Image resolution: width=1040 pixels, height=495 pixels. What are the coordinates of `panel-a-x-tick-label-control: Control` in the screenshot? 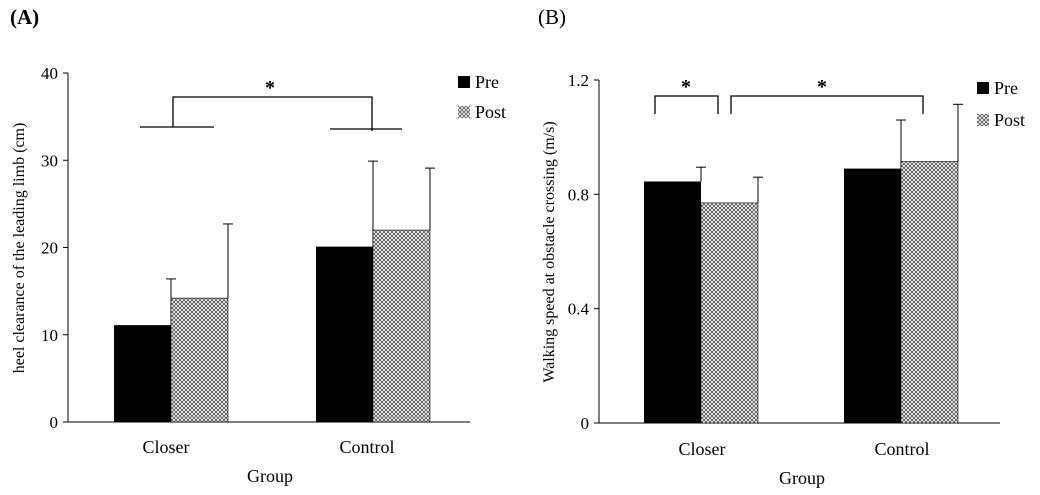 It's located at (366, 447).